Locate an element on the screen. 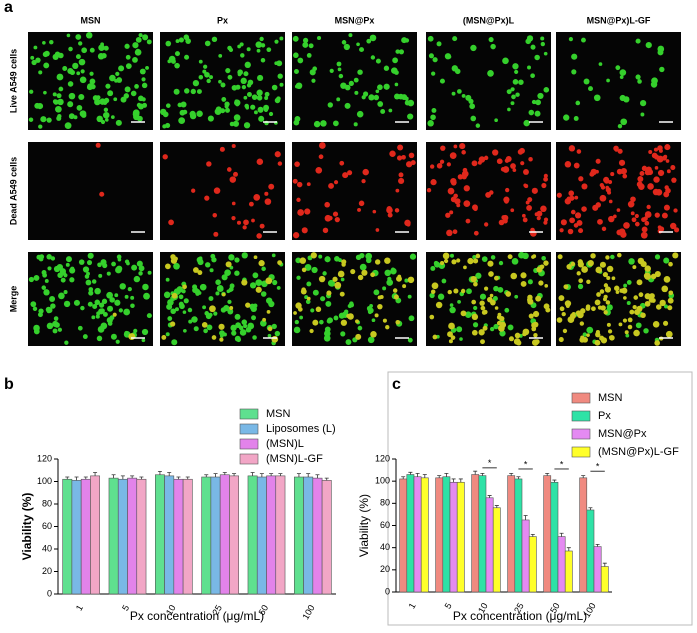 The width and height of the screenshot is (697, 633). legend-swatch is located at coordinates (249, 429).